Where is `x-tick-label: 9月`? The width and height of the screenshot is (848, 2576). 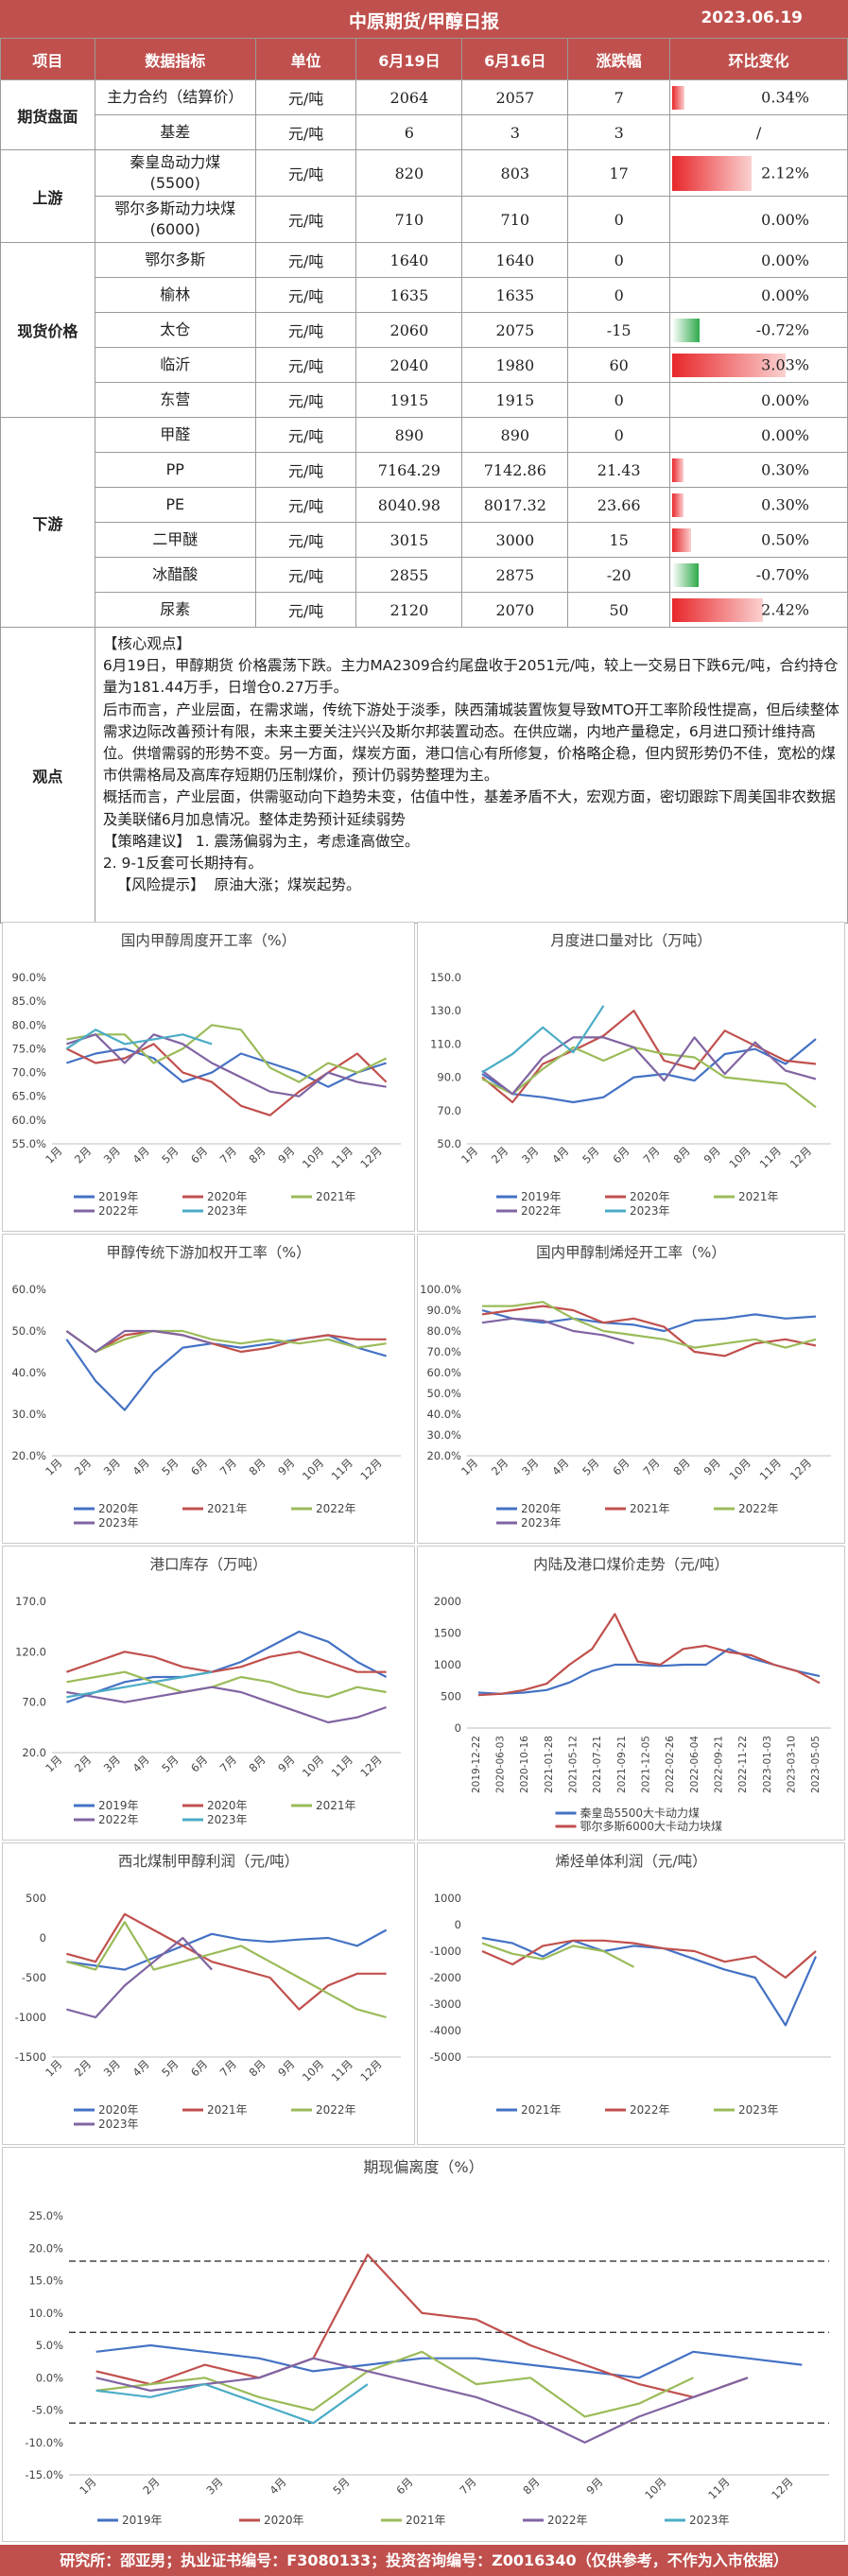 x-tick-label: 9月 is located at coordinates (286, 1763).